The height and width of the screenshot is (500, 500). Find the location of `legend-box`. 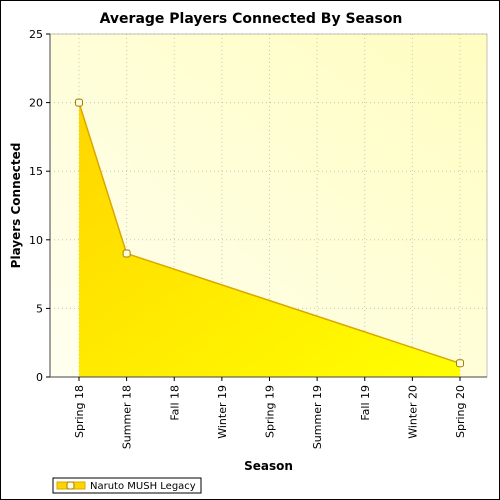

legend-box is located at coordinates (127, 485).